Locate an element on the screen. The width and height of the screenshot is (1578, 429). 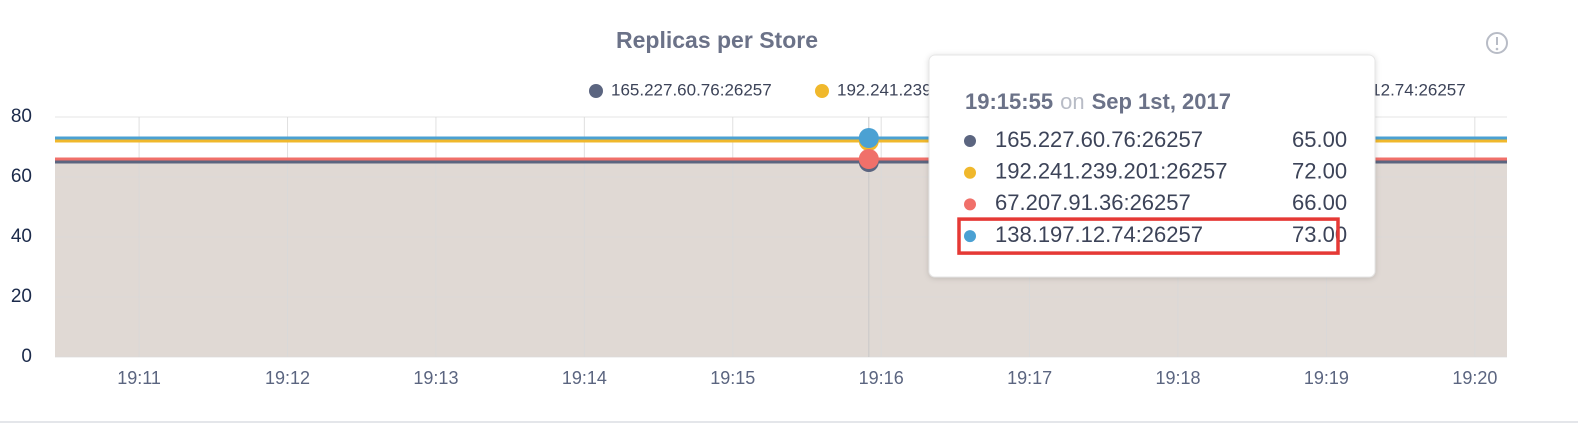
tooltip-value: 72.00 is located at coordinates (1319, 171).